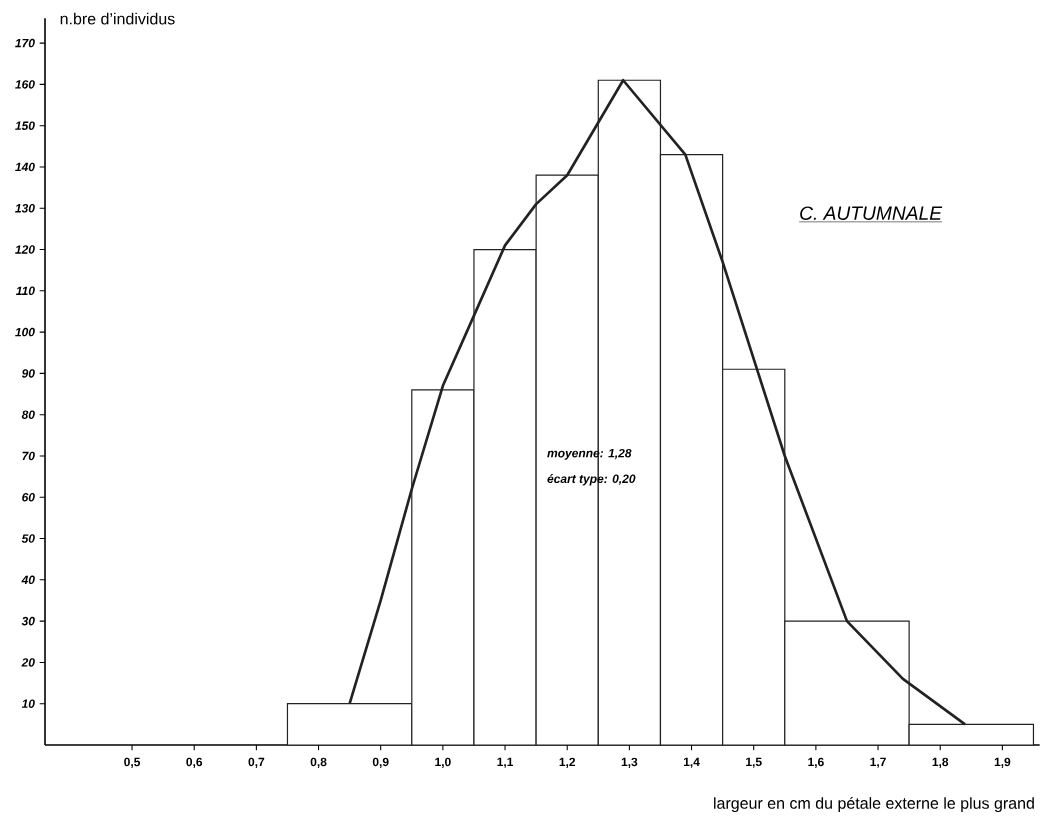  I want to click on y-tick-label: 170, so click(25, 43).